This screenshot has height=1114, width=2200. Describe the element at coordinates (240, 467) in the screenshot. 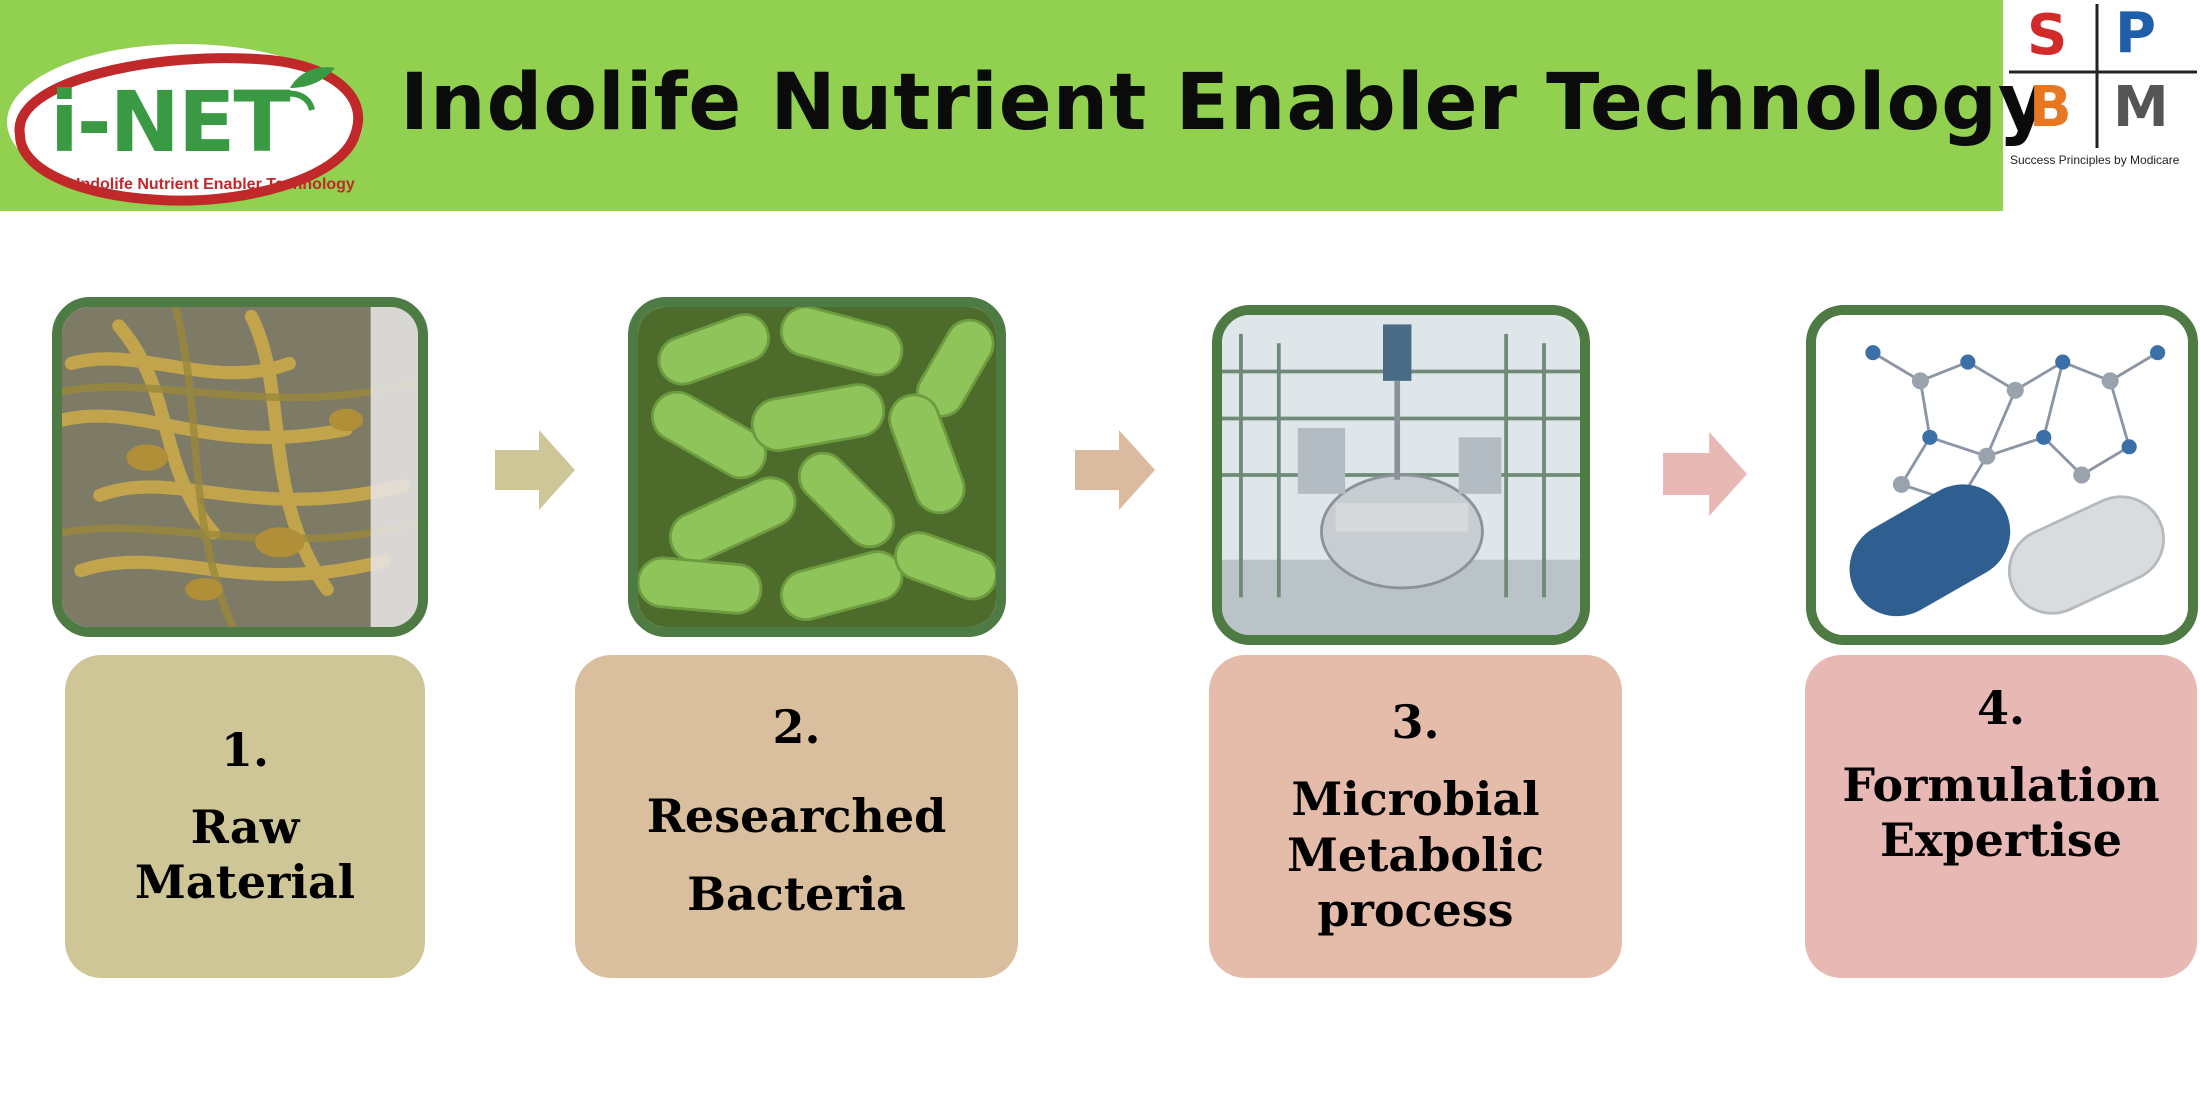

I see `raw-material-image` at that location.